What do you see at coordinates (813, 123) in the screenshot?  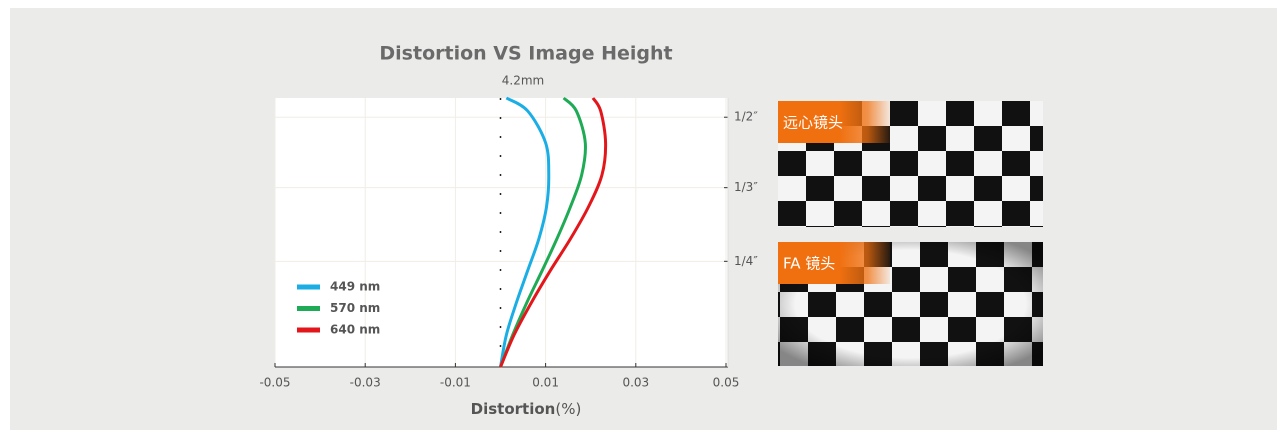 I see `image-label: 远心镜头` at bounding box center [813, 123].